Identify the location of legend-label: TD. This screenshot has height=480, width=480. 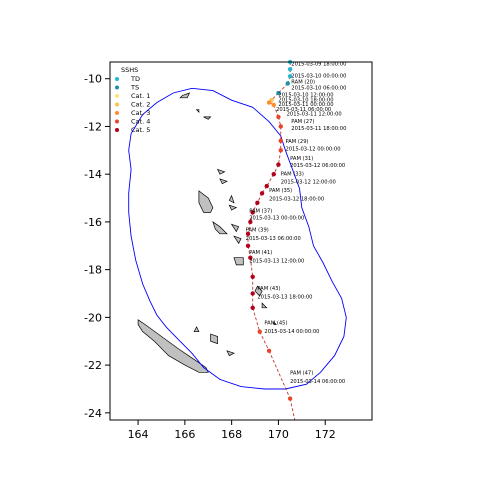
(135, 79).